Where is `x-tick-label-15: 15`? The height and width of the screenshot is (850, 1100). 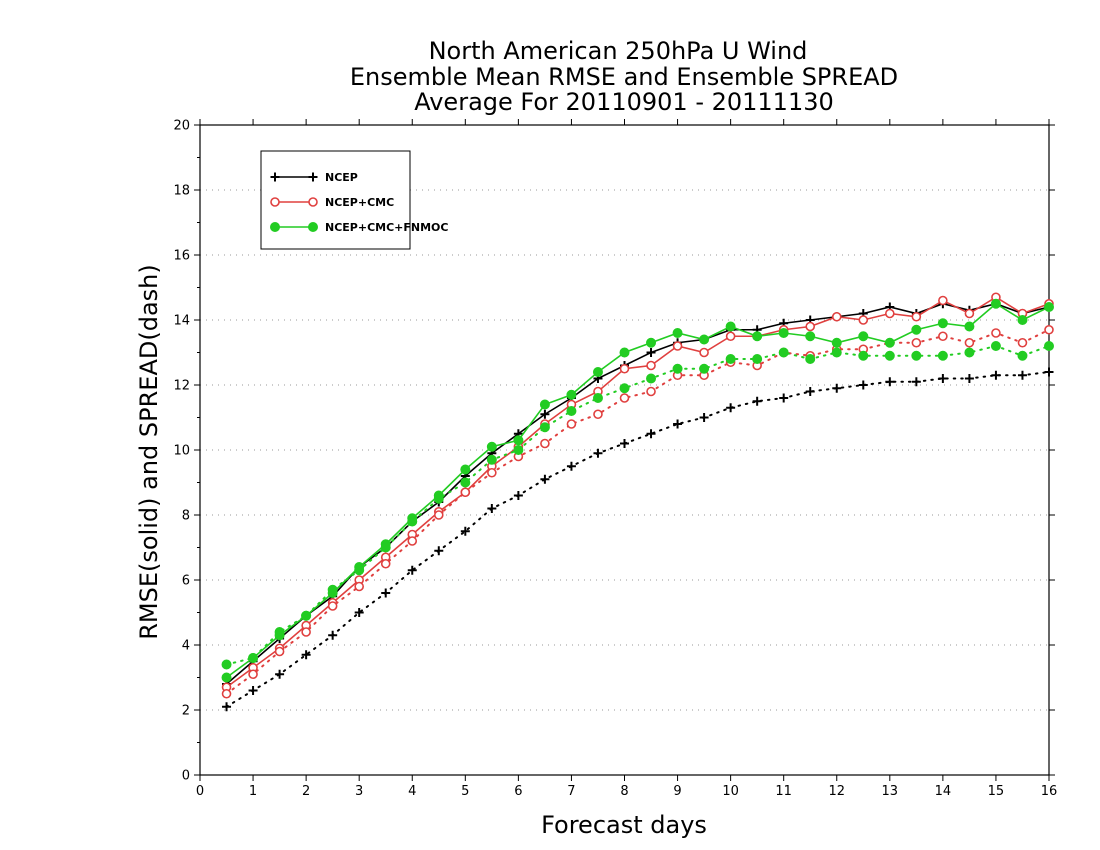
x-tick-label-15: 15 is located at coordinates (996, 791).